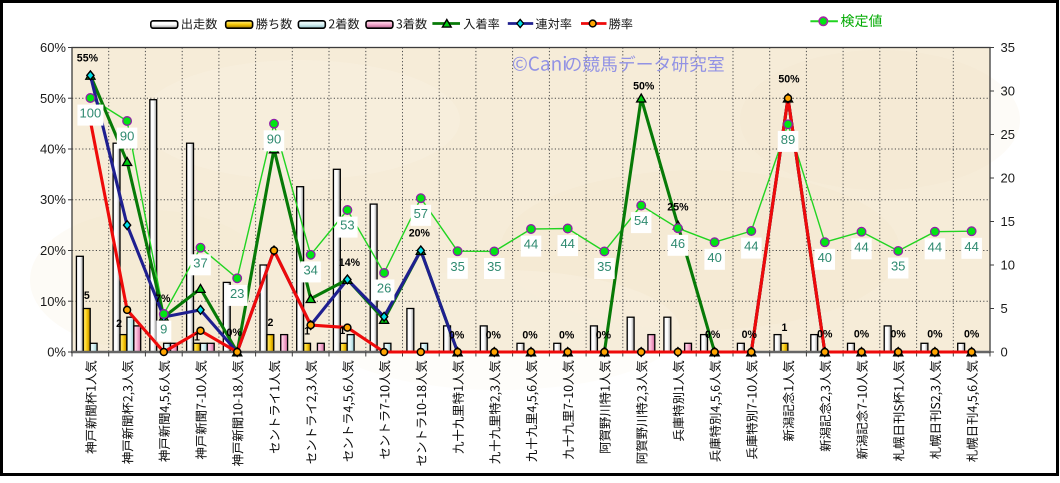  I want to click on svg-text: 20, so click(1008, 178).